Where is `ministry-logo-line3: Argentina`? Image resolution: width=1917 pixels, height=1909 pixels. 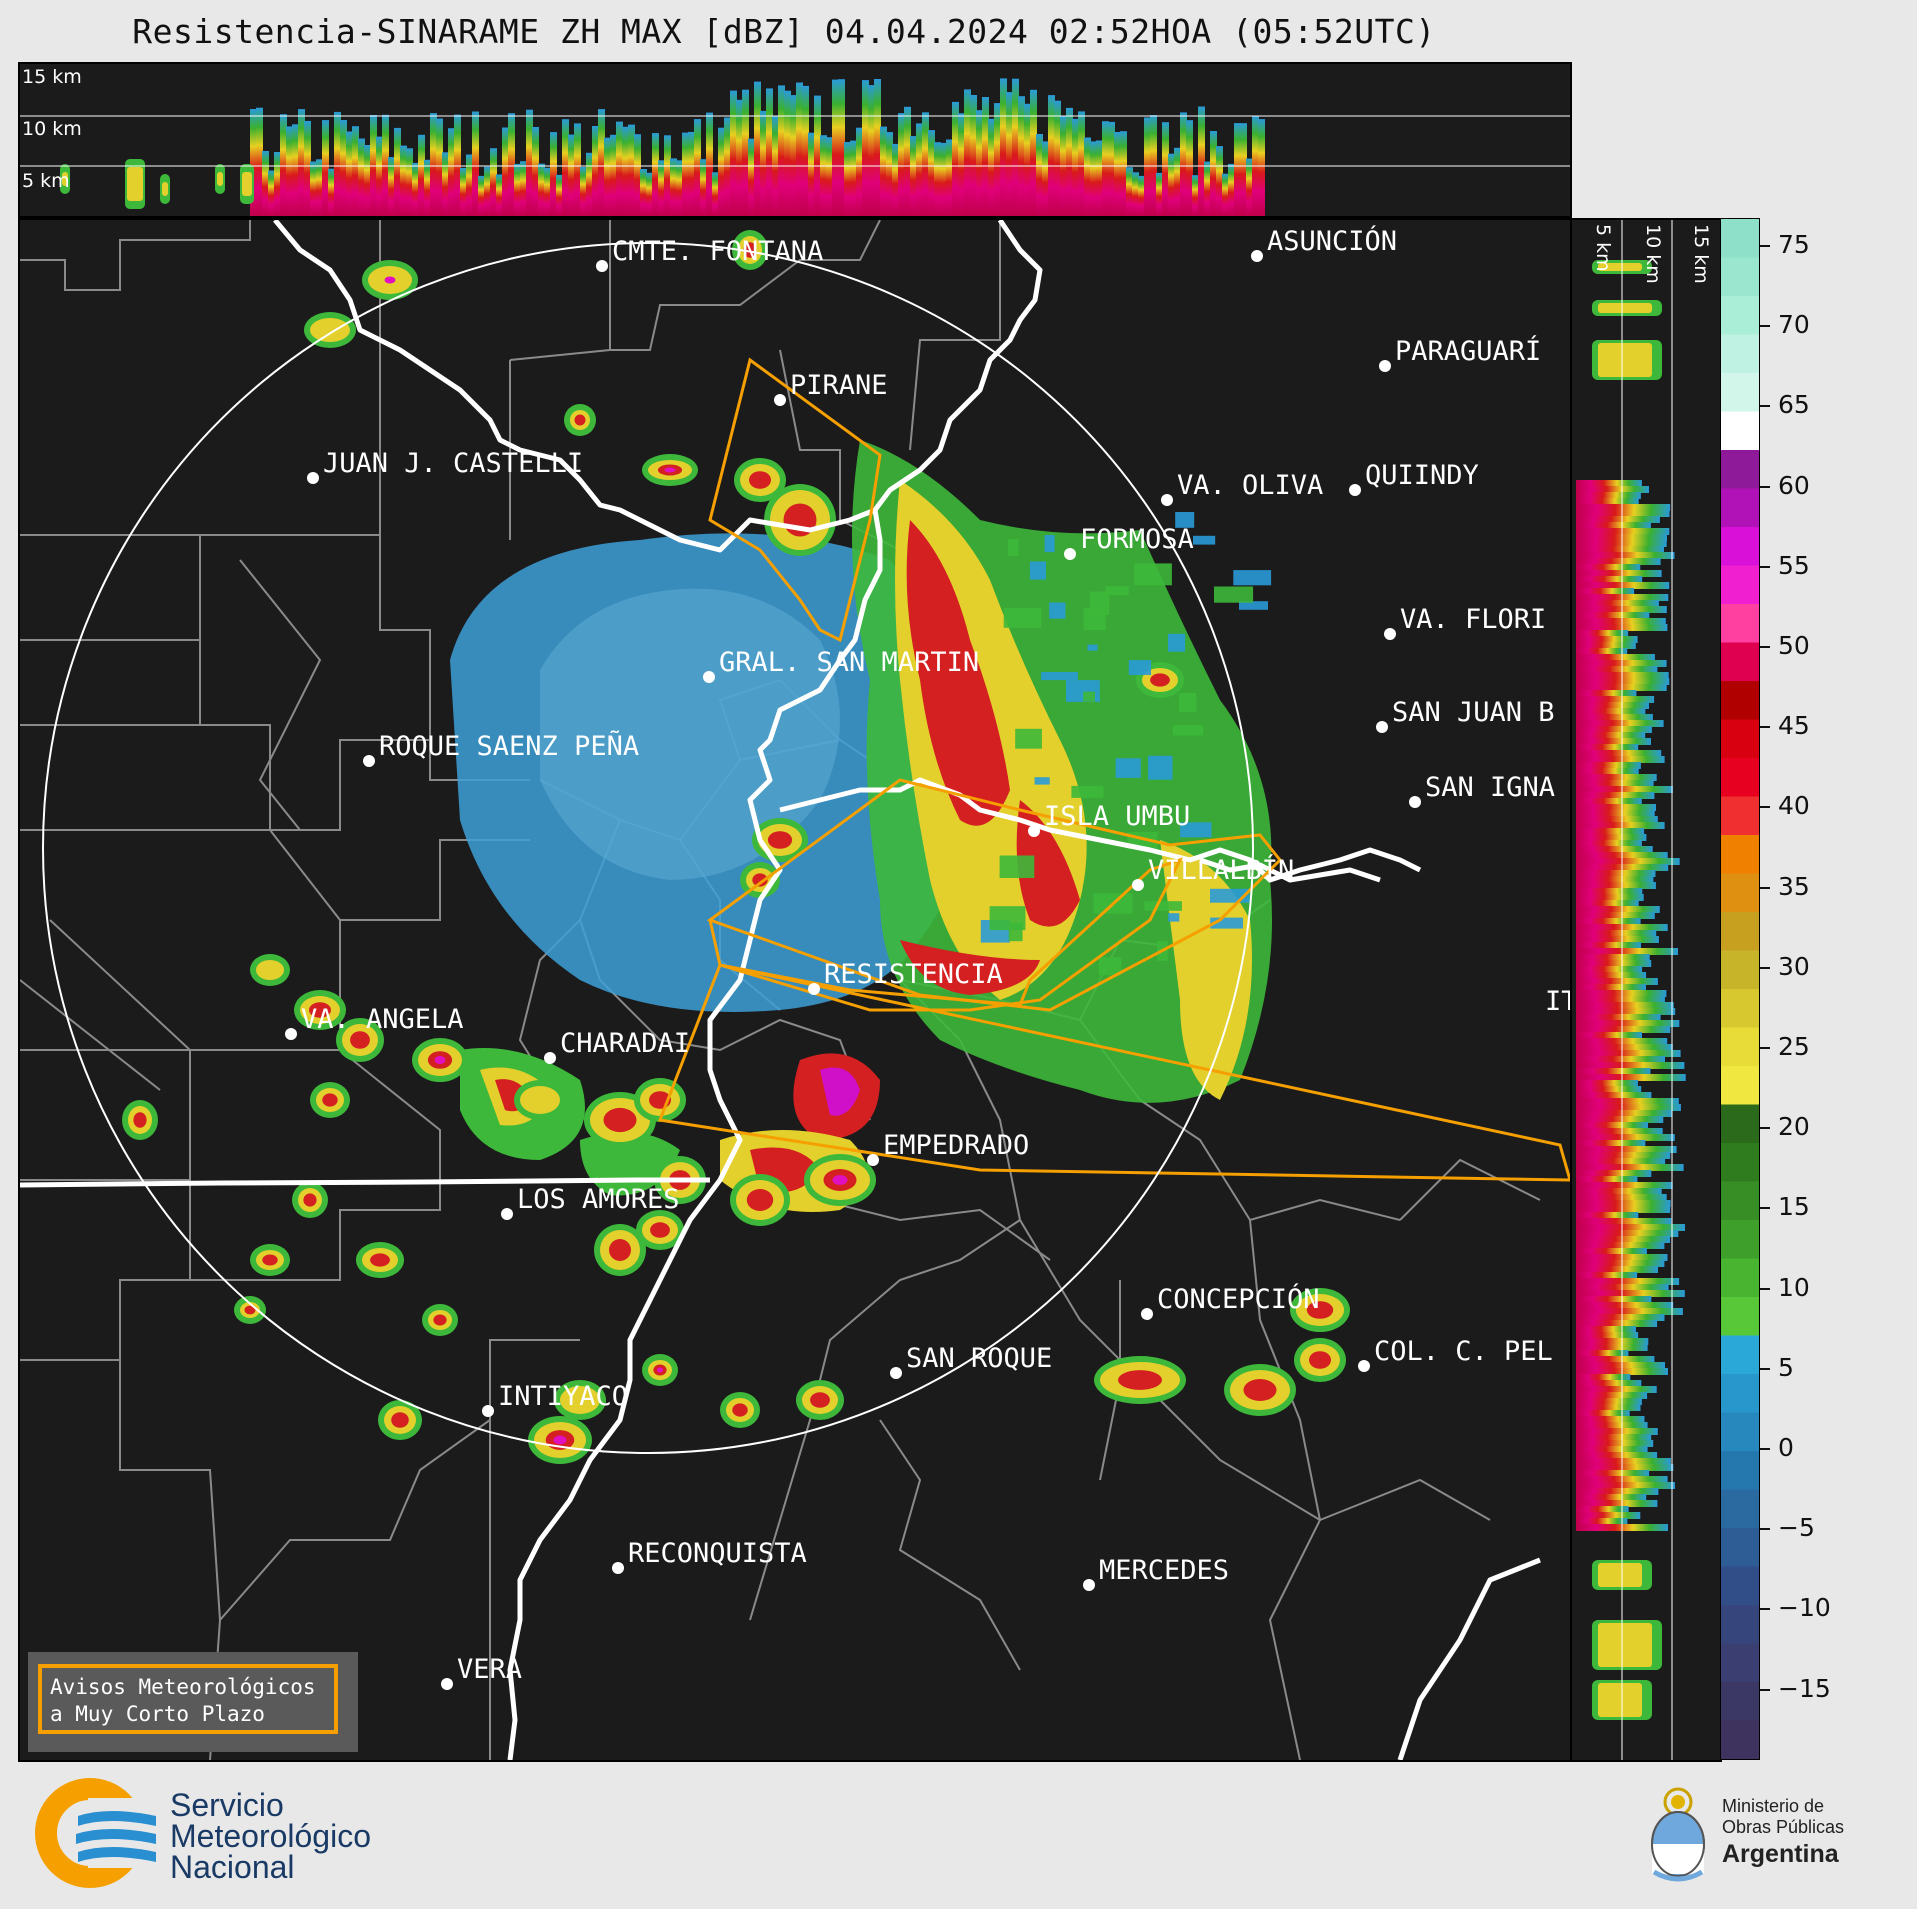 ministry-logo-line3: Argentina is located at coordinates (1780, 1854).